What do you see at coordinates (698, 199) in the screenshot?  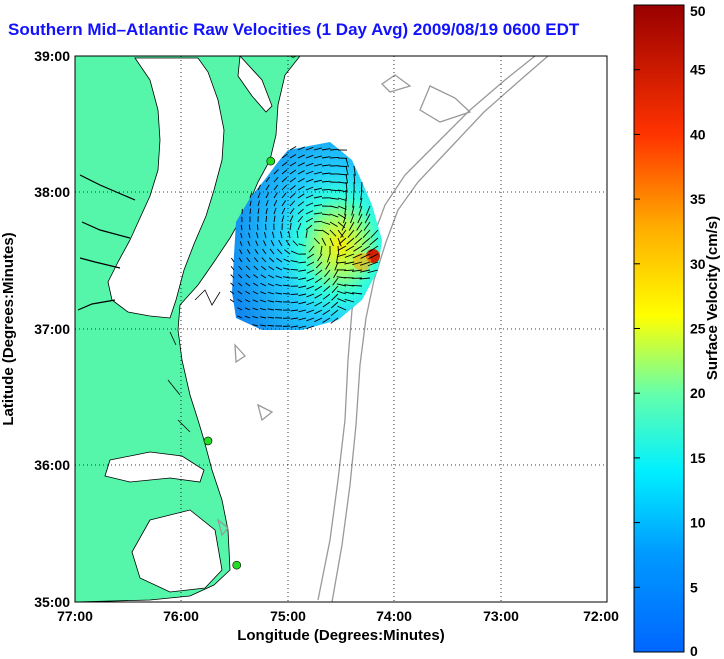 I see `colorbar-tick-label: 35` at bounding box center [698, 199].